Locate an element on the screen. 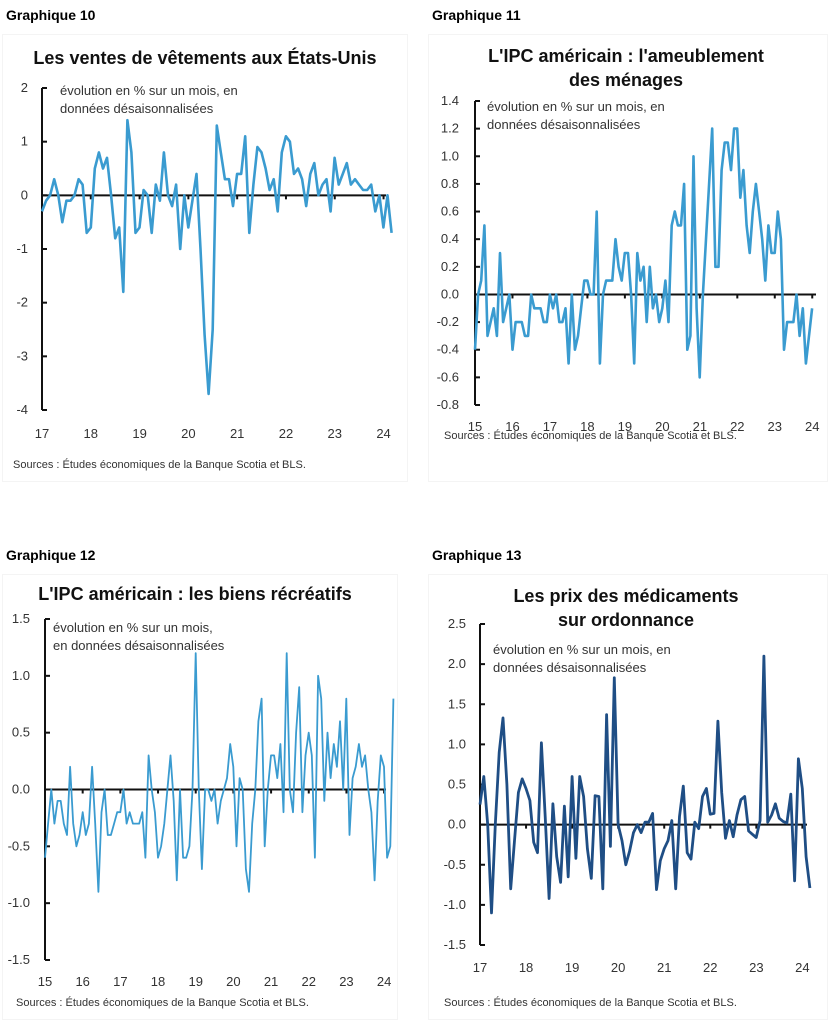  y-tick-label: 1.4 is located at coordinates (450, 100).